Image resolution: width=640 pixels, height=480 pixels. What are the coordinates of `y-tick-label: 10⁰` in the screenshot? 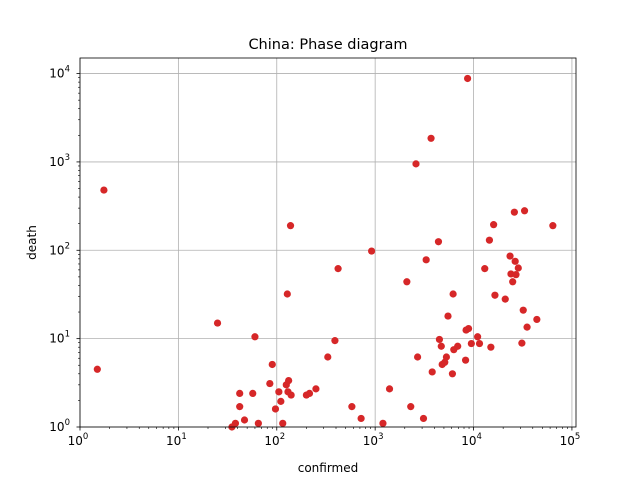 It's located at (59, 426).